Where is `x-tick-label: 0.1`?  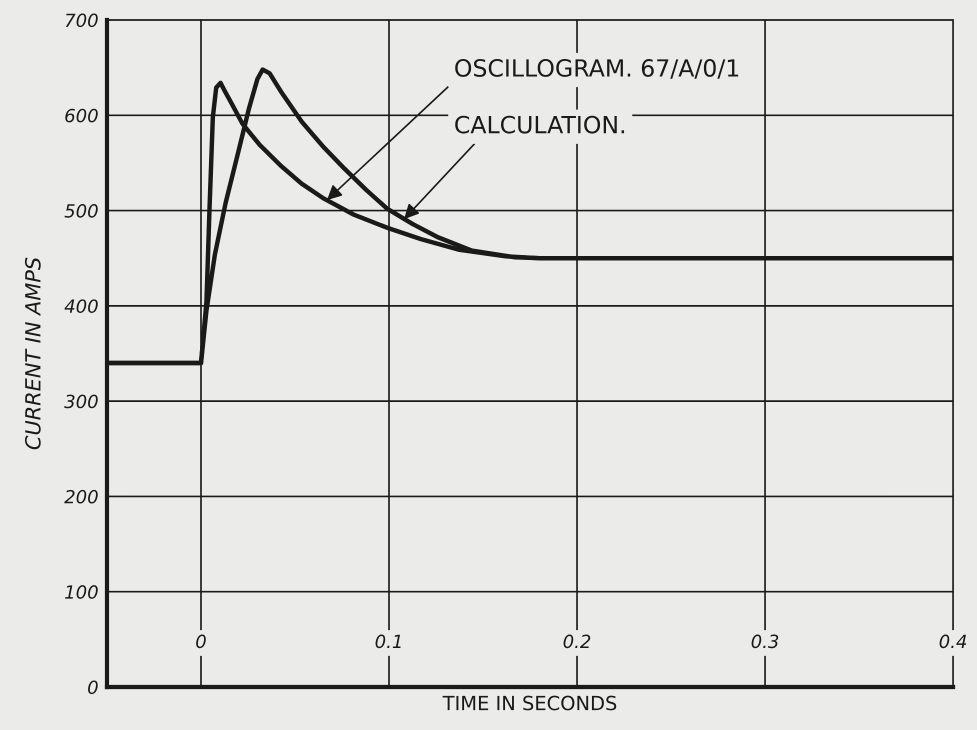
x-tick-label: 0.1 is located at coordinates (388, 641).